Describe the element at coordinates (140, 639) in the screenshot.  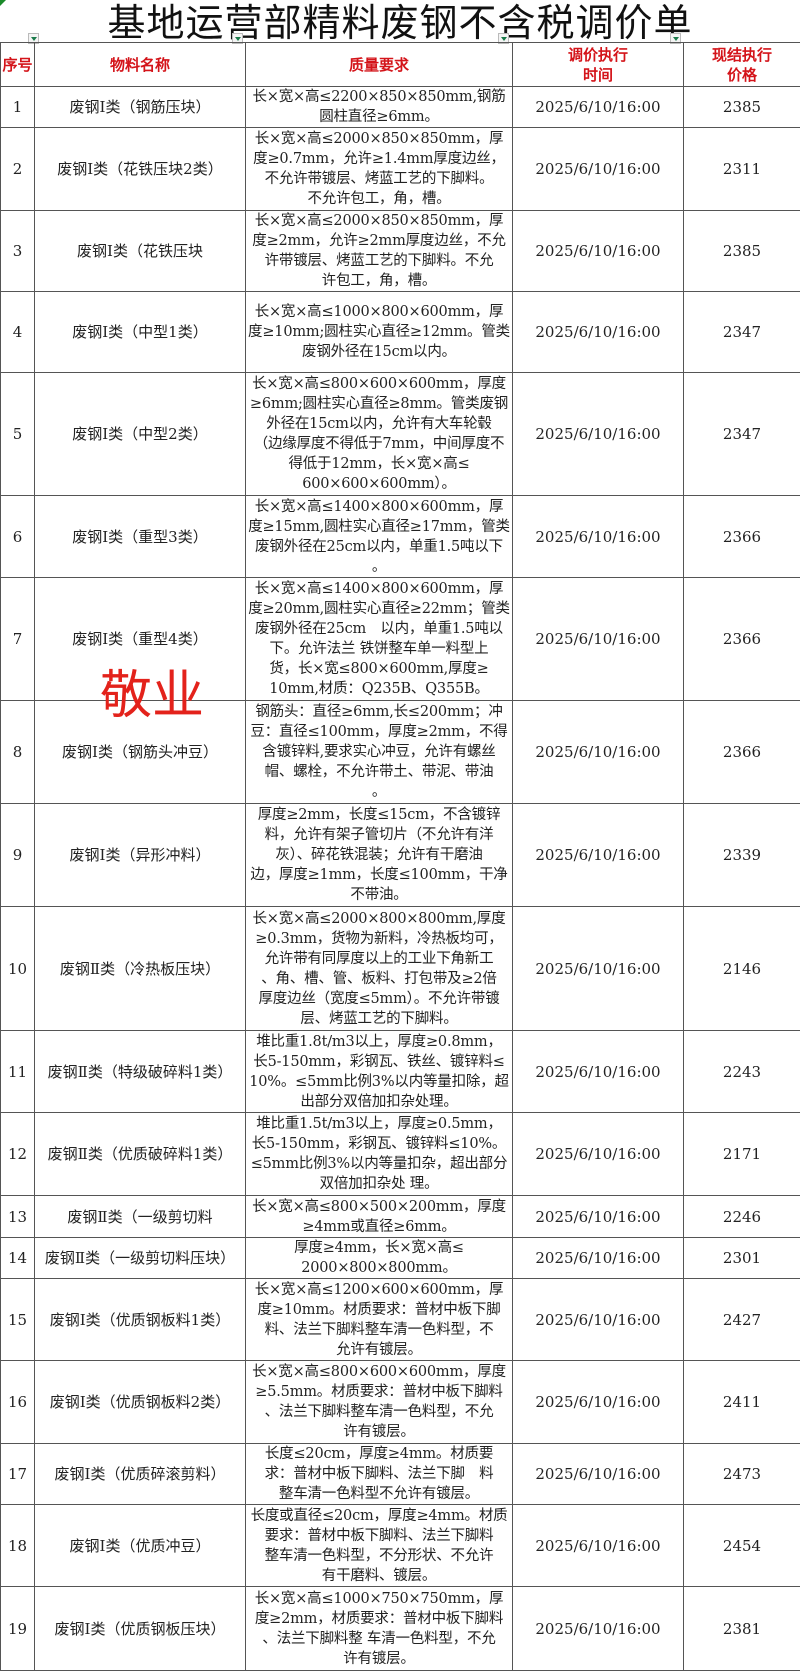
I see `row-name: 废钢Ⅰ类（重型4类）` at that location.